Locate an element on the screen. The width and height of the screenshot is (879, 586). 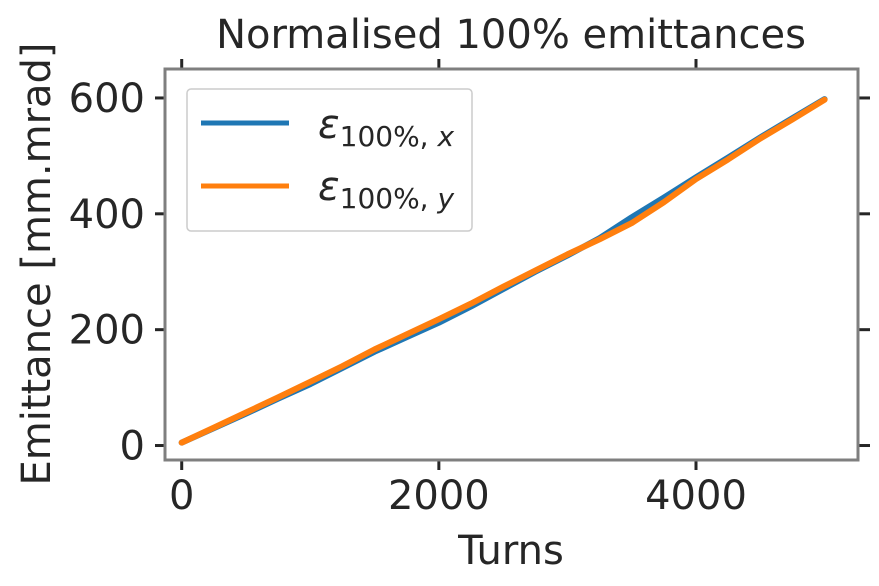
y-axis-label: Emittance [mm.mrad] is located at coordinates (37, 263).